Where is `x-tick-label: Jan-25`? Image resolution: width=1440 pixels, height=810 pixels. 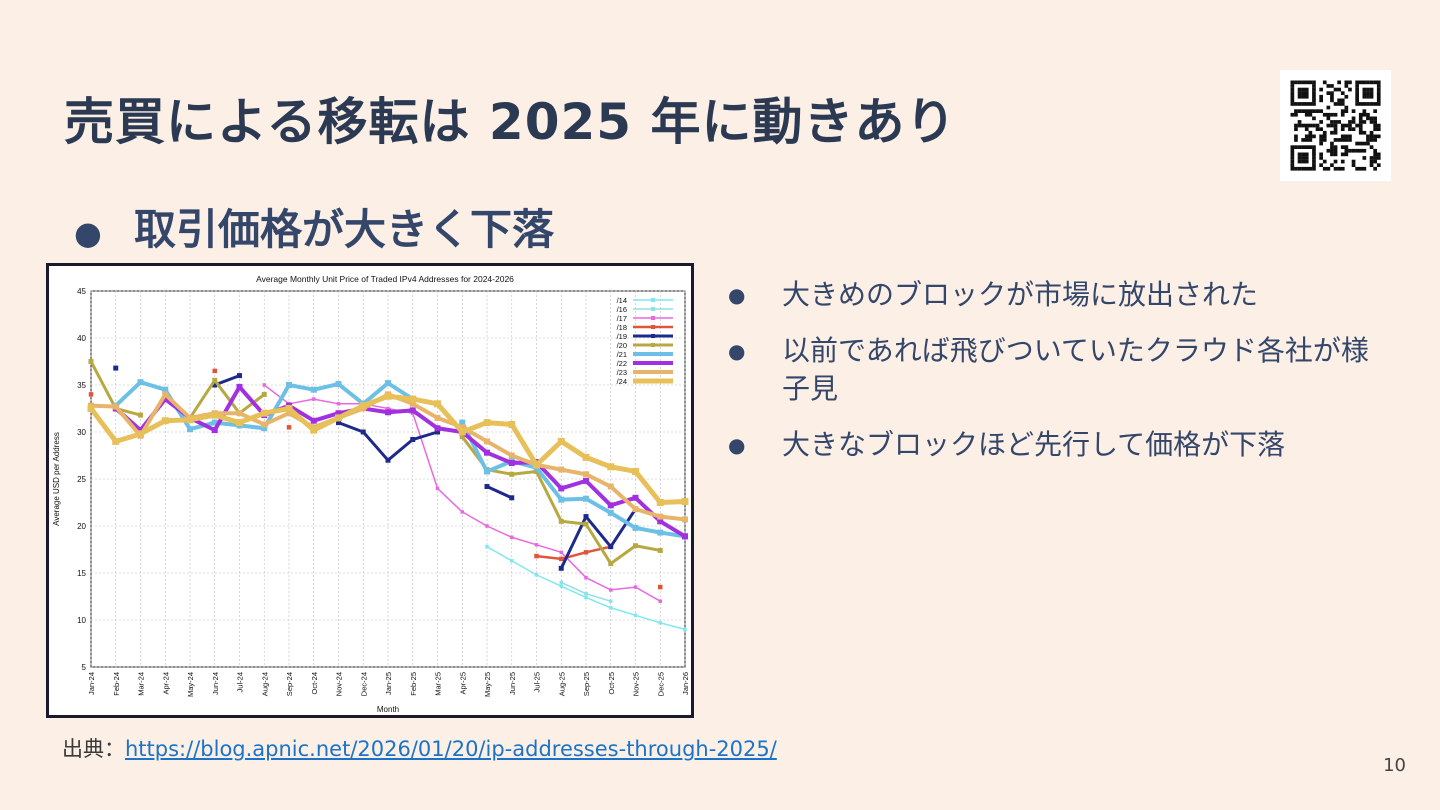
x-tick-label: Jan-25 is located at coordinates (388, 683).